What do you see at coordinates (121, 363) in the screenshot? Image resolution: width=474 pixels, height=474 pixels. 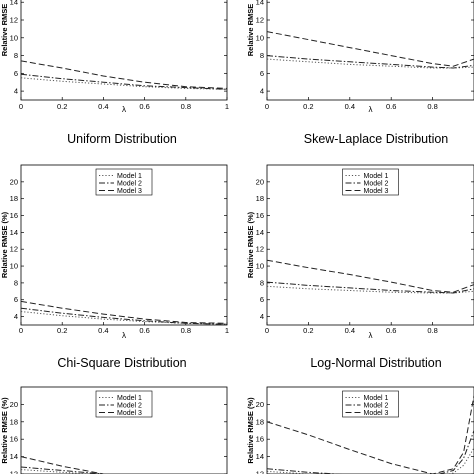 I see `panel-title: Chi-Square Distribution` at bounding box center [121, 363].